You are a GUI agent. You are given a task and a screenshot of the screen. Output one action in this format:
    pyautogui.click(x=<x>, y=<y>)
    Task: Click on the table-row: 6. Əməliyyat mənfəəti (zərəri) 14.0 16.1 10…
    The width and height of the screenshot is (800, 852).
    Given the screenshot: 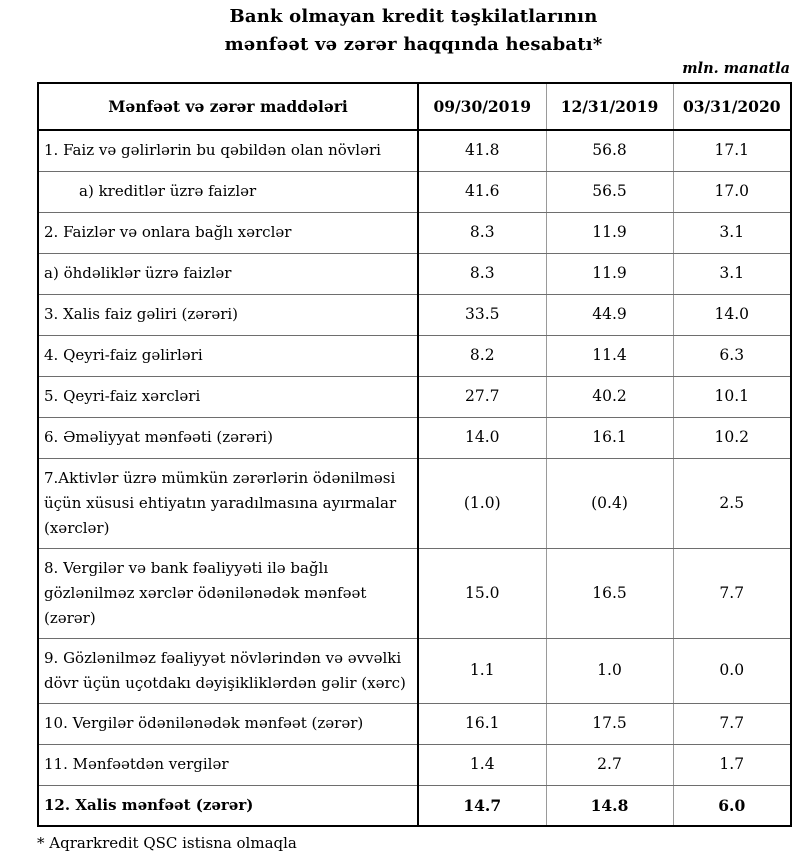 What is the action you would take?
    pyautogui.click(x=414, y=437)
    